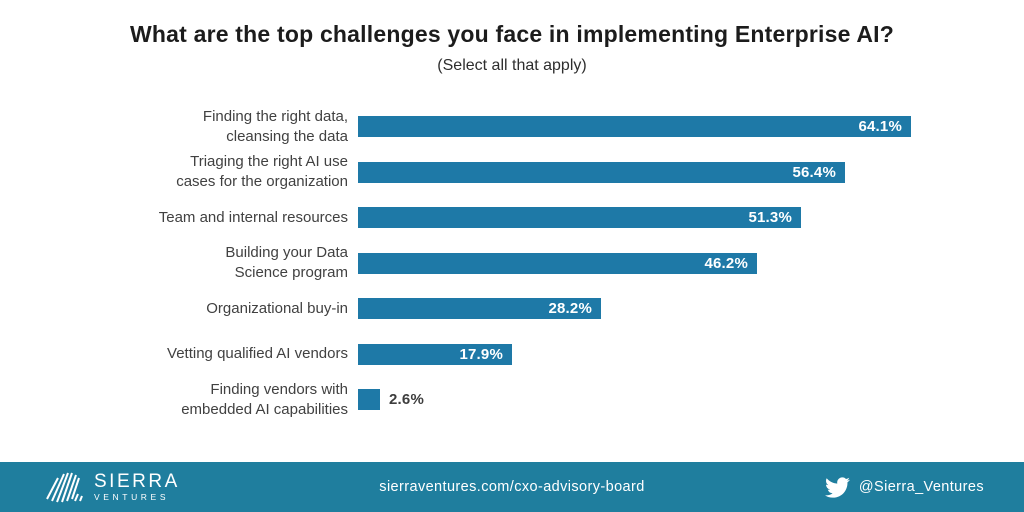  Describe the element at coordinates (481, 354) in the screenshot. I see `bar-value-label: 17.9%` at that location.